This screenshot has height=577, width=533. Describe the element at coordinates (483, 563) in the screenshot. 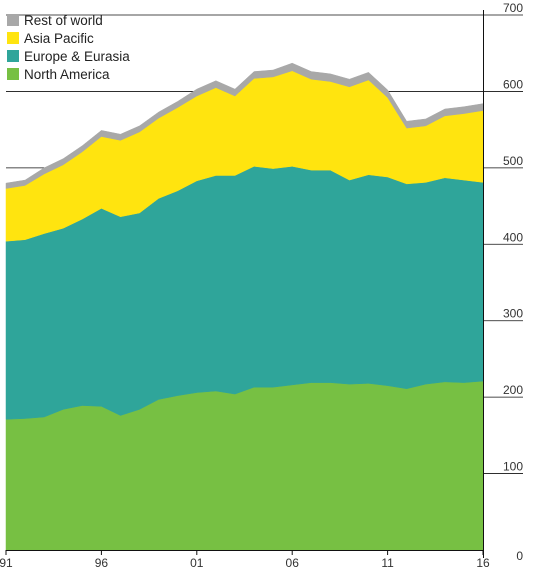

I see `x-tick-label-16: 16` at that location.